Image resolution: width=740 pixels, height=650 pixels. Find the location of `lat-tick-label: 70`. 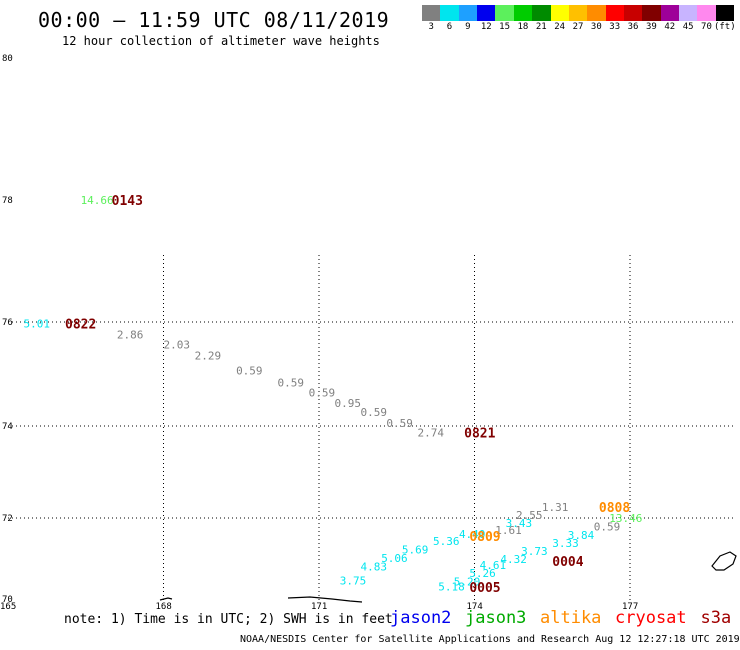

lat-tick-label: 70 is located at coordinates (7, 600).